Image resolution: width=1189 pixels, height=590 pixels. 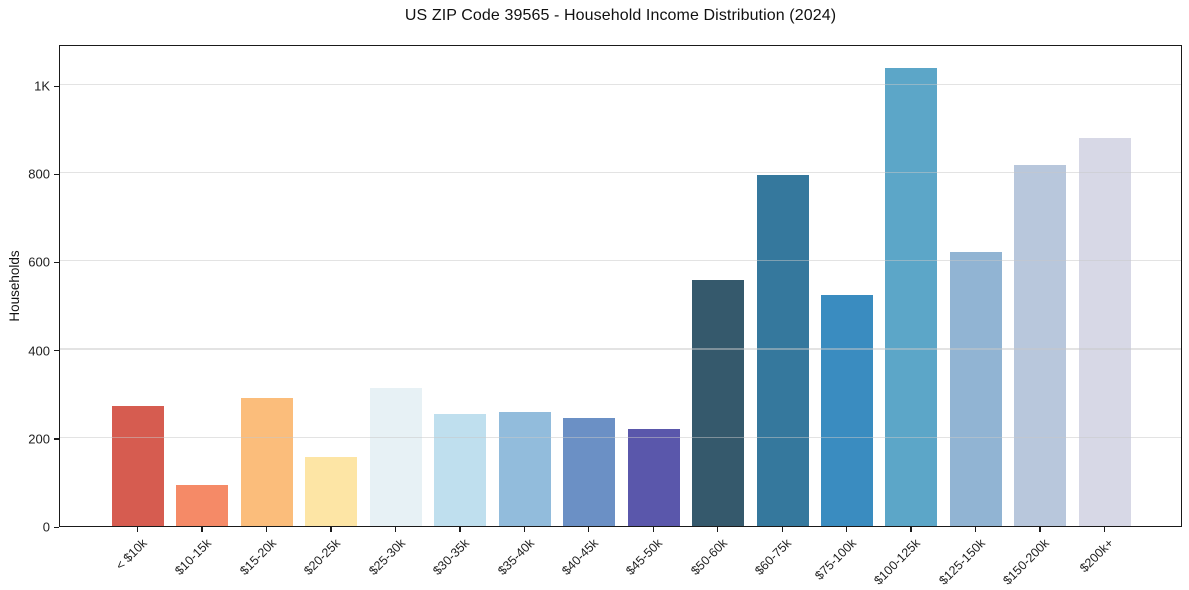 What do you see at coordinates (451, 557) in the screenshot?
I see `x-tick-label: $30-35k` at bounding box center [451, 557].